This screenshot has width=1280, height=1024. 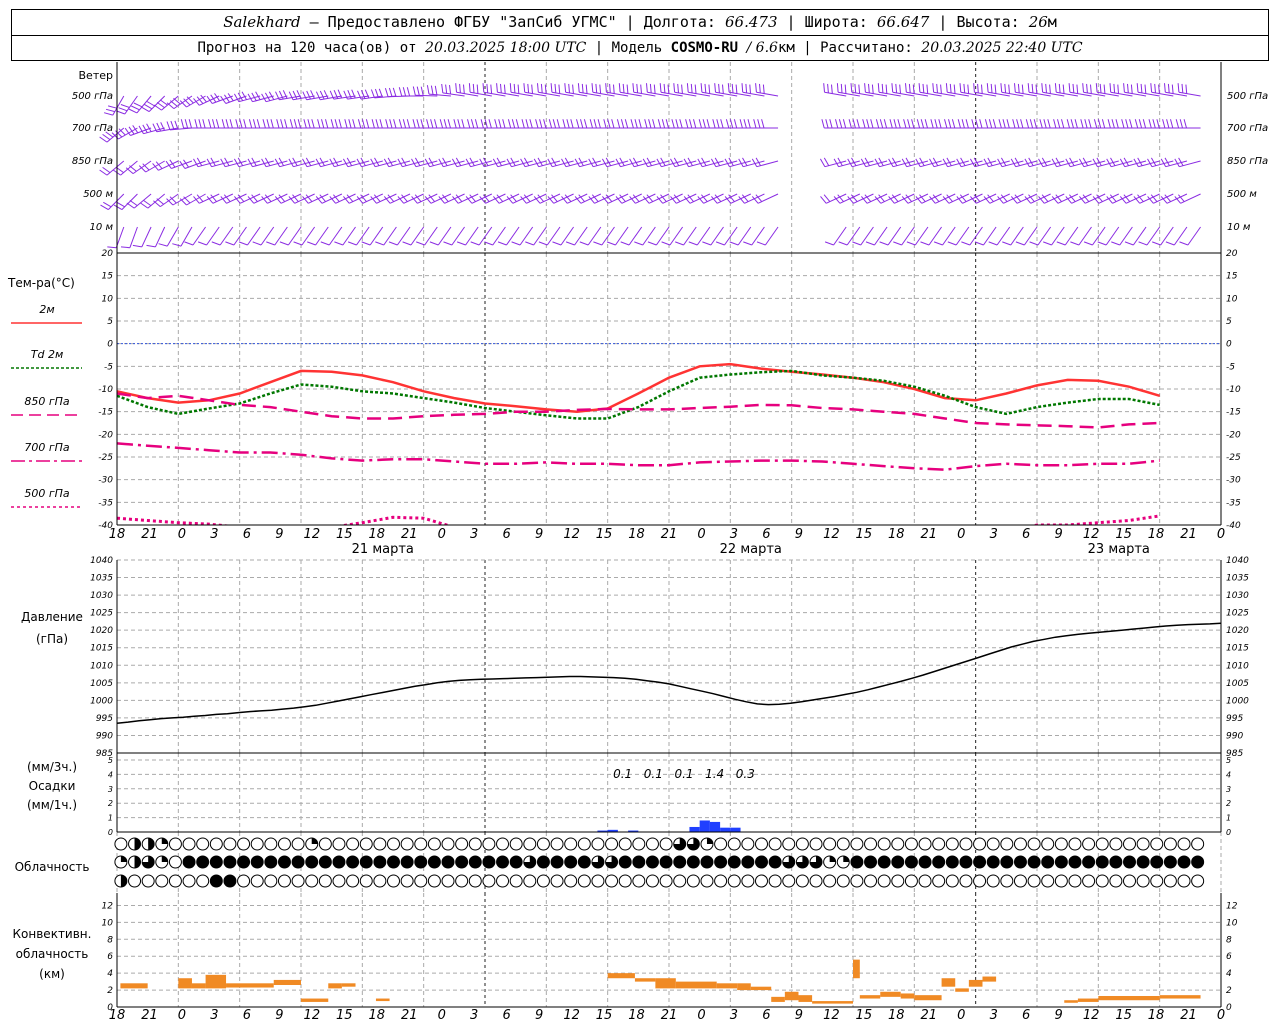 What do you see at coordinates (896, 1015) in the screenshot?
I see `time-tick-label-bottom: 18` at bounding box center [896, 1015].